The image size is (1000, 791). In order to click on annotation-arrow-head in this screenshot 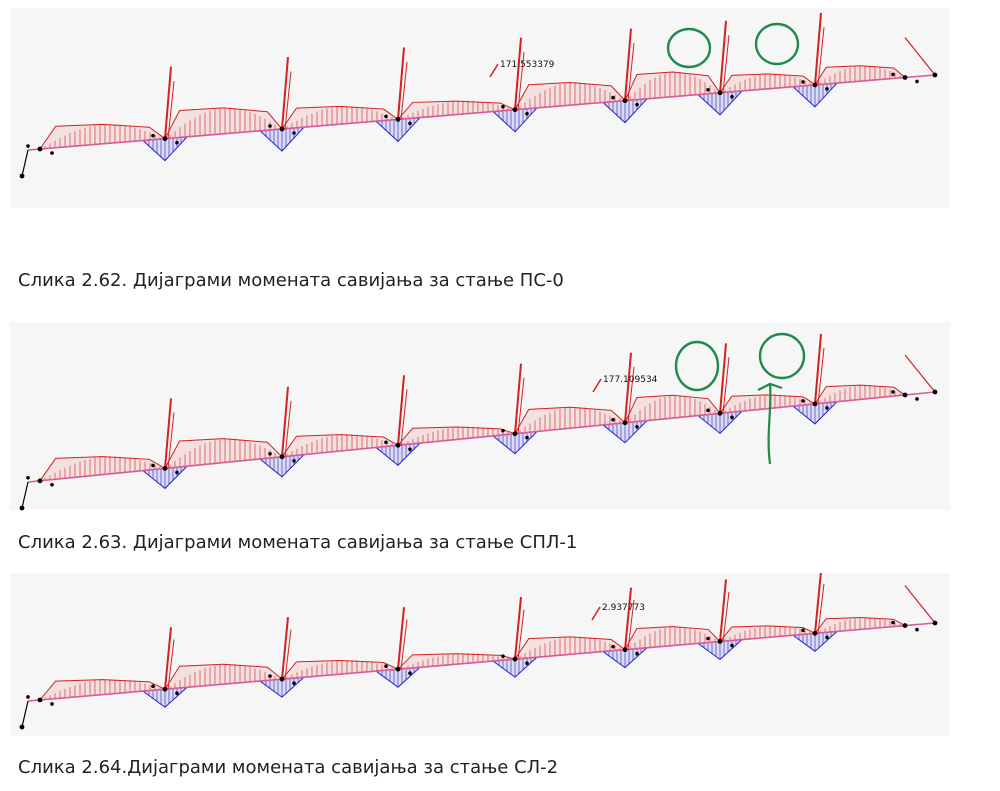, I will do `click(770, 386)`.